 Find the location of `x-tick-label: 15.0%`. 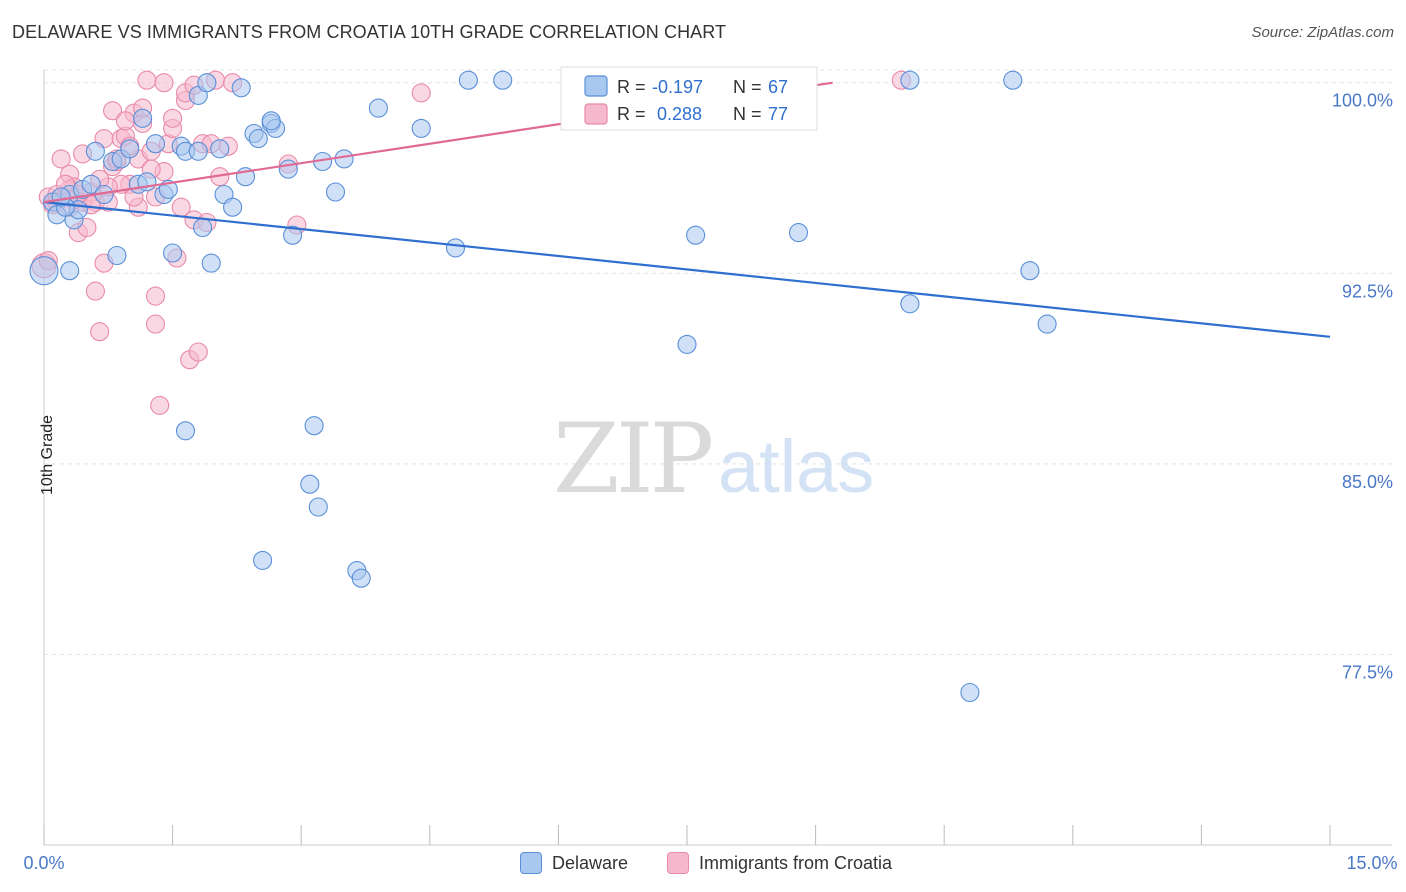

x-tick-label: 15.0% is located at coordinates (1371, 863).